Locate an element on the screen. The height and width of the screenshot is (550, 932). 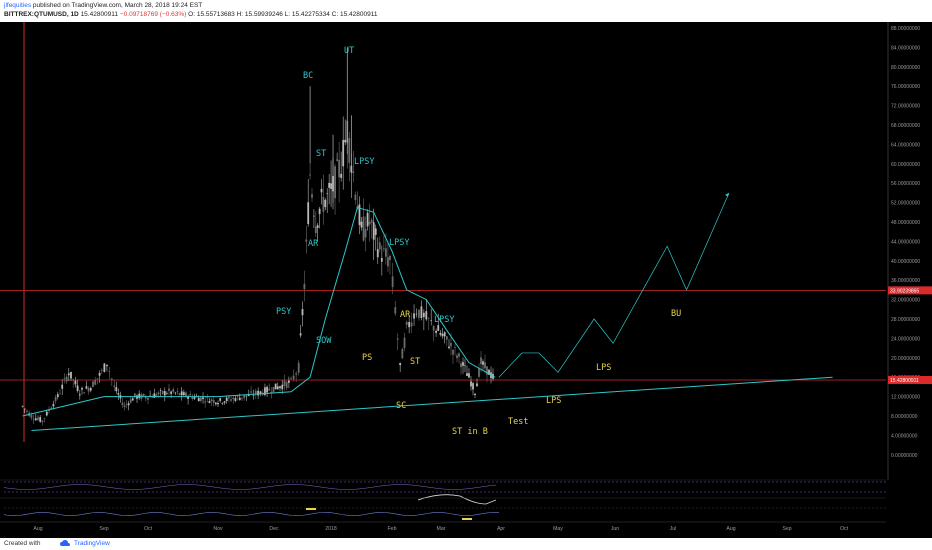
y-tick-label: 48.00000000 is located at coordinates (905, 223).